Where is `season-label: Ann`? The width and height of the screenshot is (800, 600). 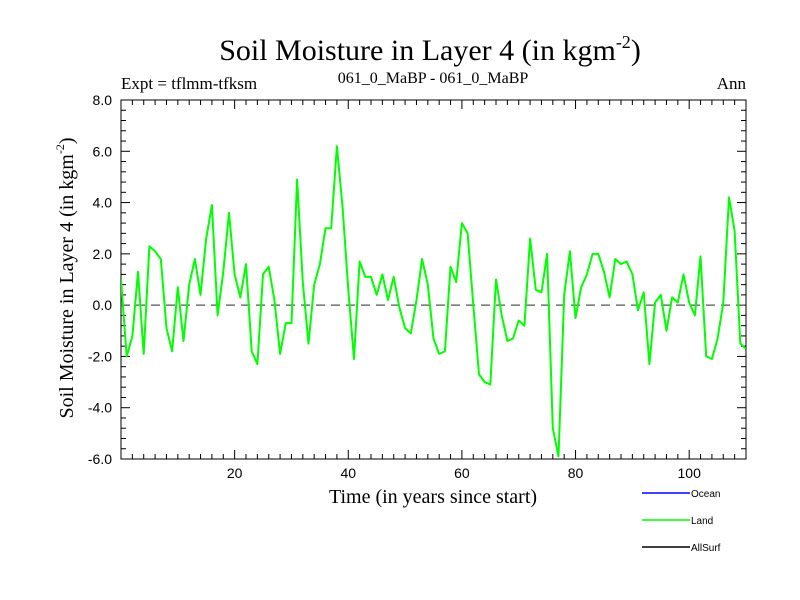
season-label: Ann is located at coordinates (732, 83).